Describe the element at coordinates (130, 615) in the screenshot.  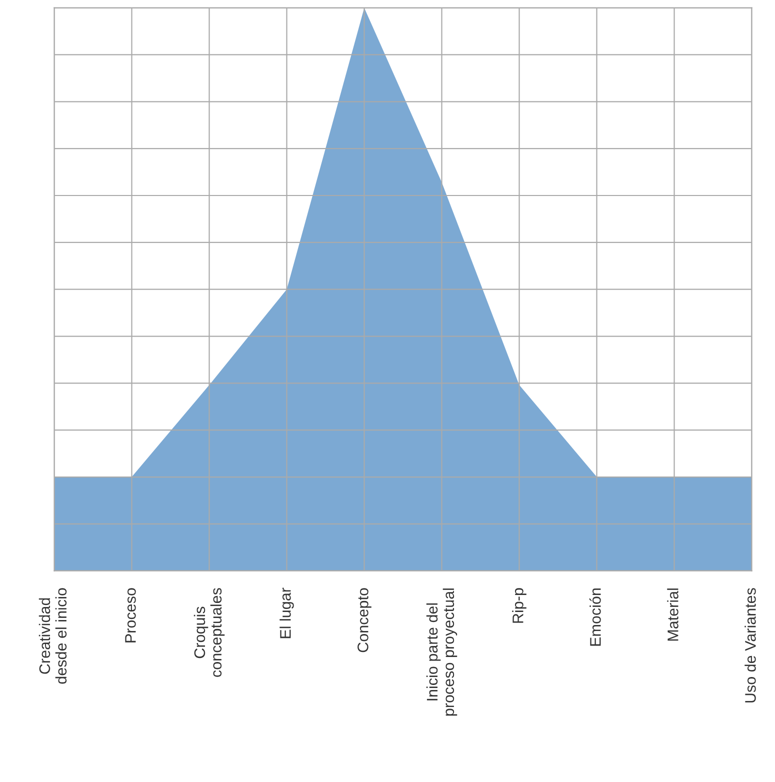
I see `x-tick-label: Proceso` at that location.